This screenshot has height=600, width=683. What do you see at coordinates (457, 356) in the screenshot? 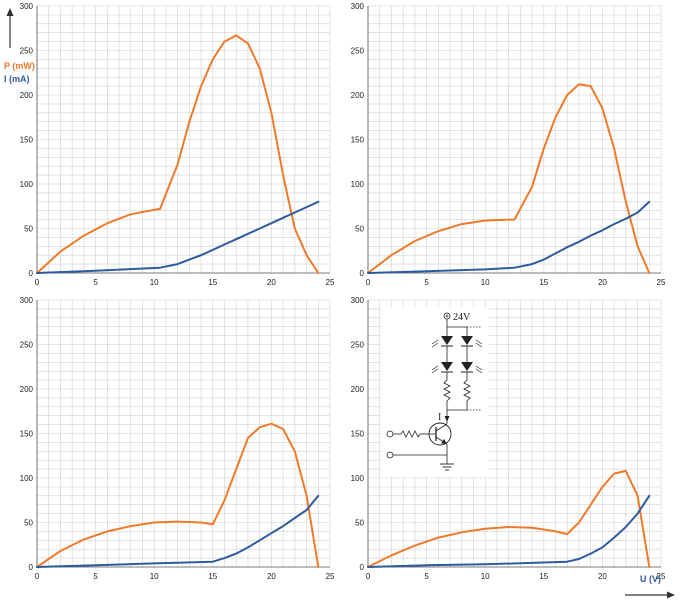
I see `light-emission-icon` at bounding box center [457, 356].